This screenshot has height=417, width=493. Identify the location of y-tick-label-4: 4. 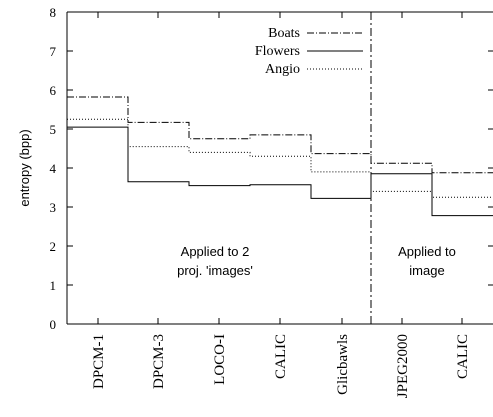
(53, 168).